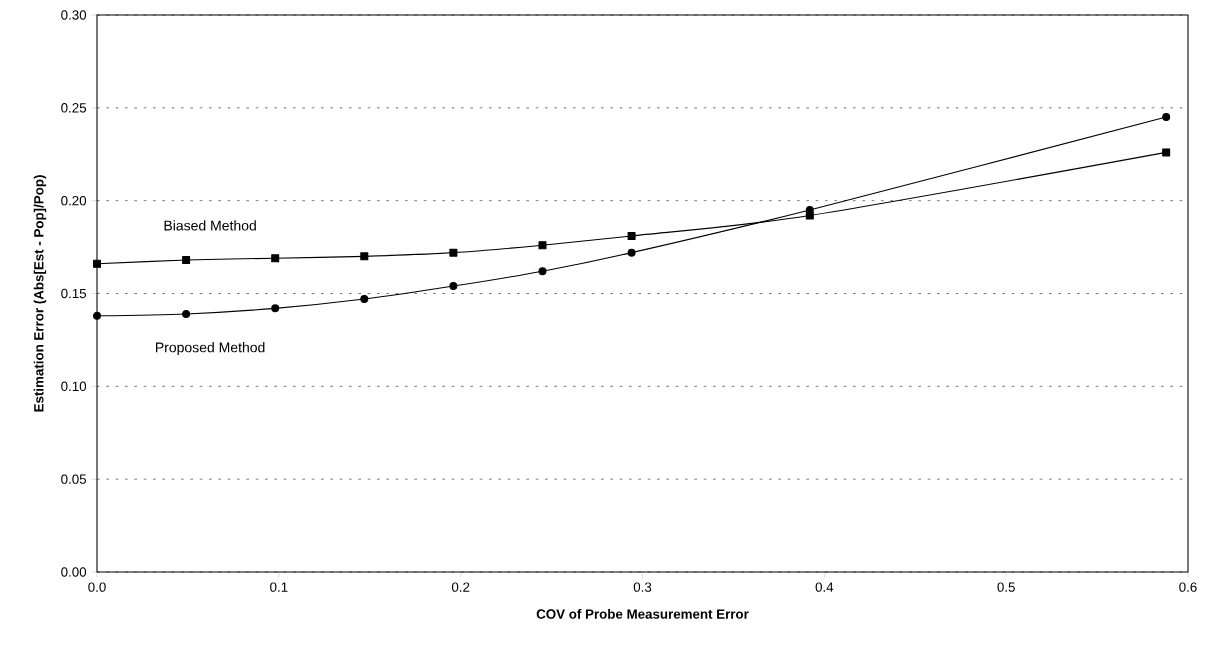  I want to click on y-tick-label: 0.05, so click(74, 479).